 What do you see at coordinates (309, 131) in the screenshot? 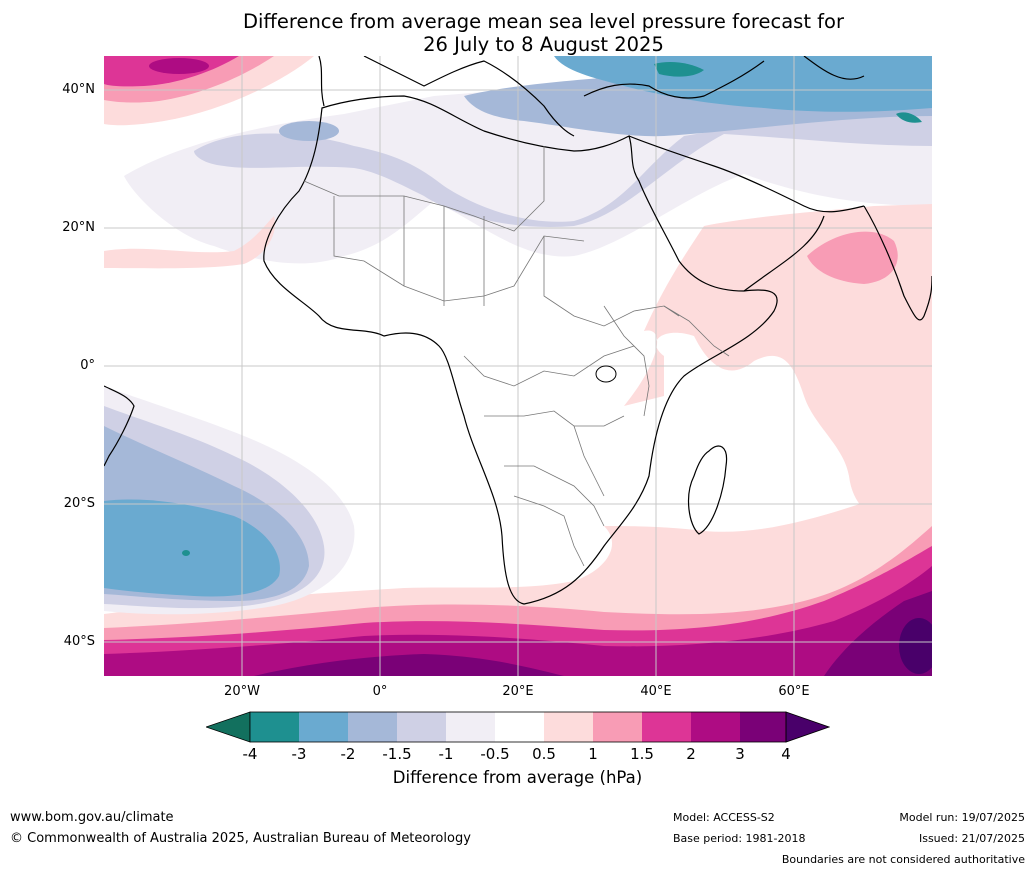
I see `azores-negative-patch` at bounding box center [309, 131].